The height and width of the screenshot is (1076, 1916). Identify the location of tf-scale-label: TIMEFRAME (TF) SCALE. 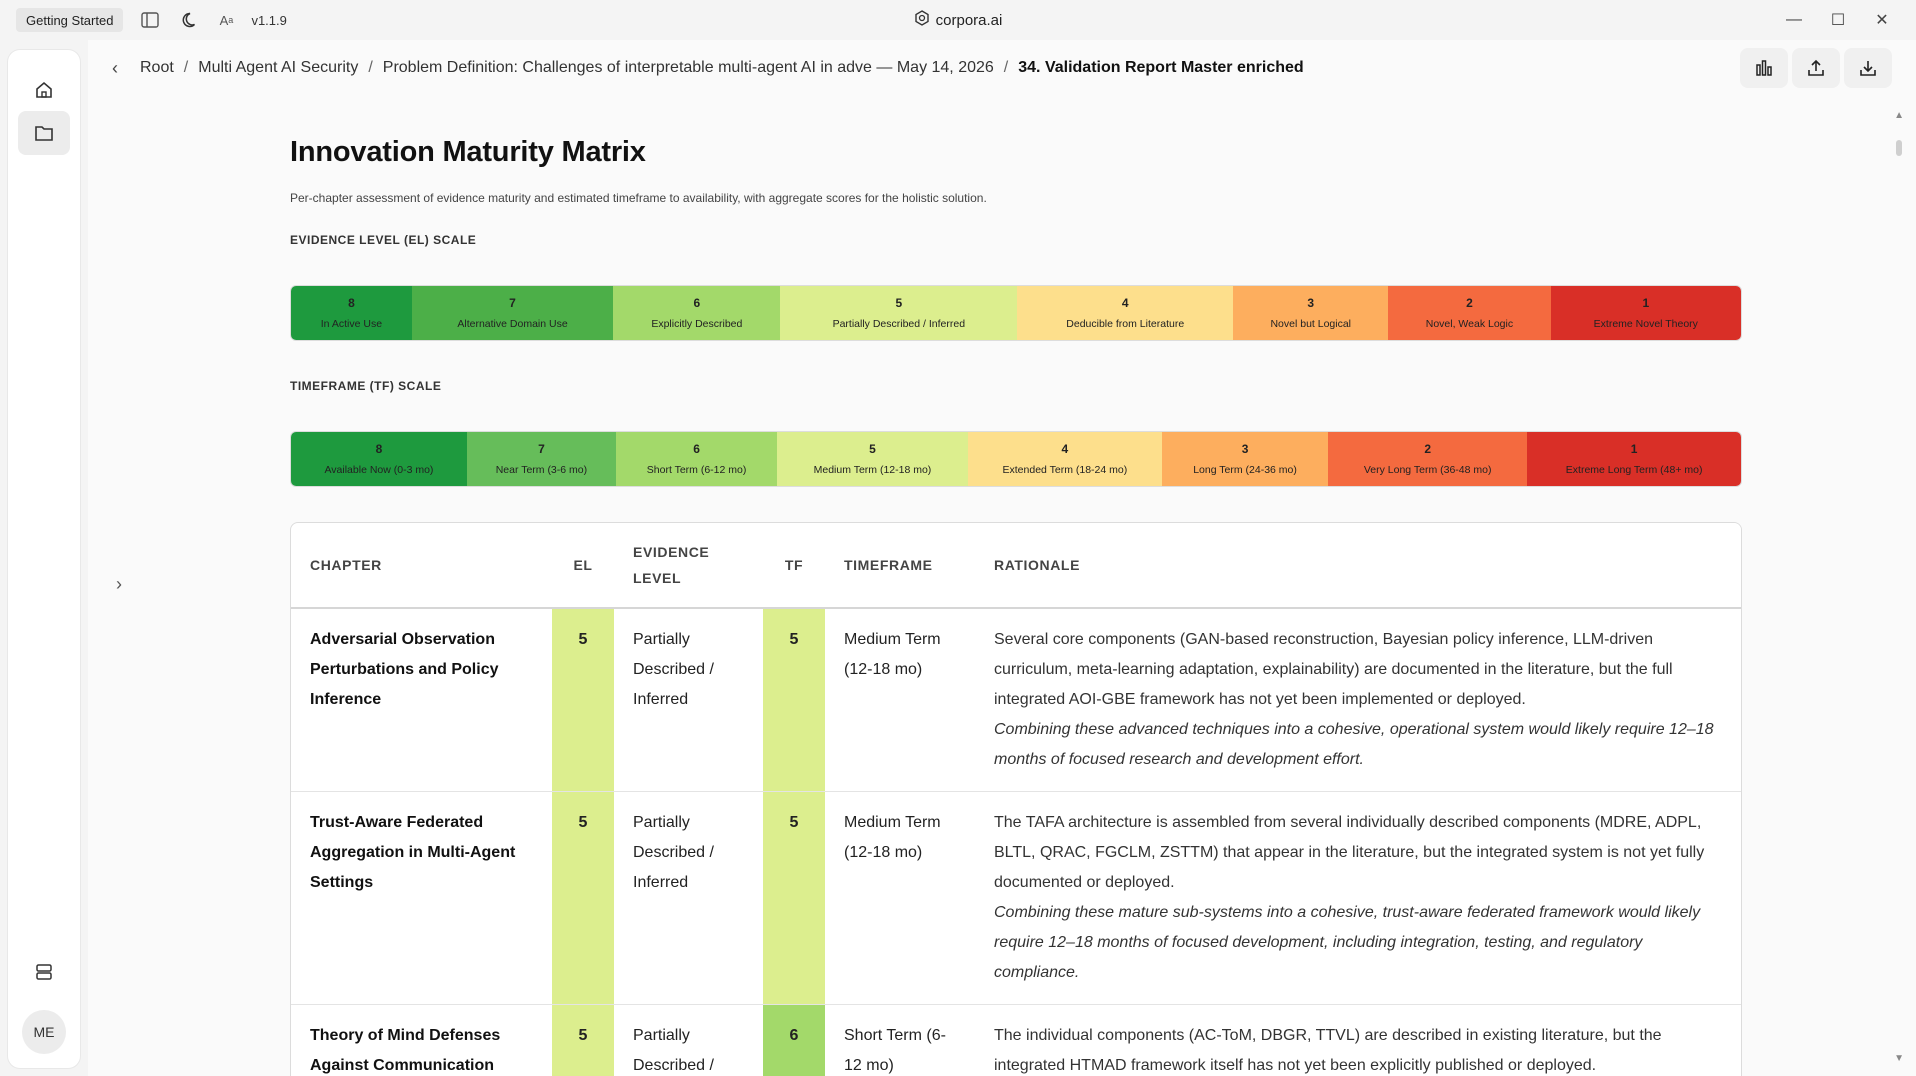
(366, 386).